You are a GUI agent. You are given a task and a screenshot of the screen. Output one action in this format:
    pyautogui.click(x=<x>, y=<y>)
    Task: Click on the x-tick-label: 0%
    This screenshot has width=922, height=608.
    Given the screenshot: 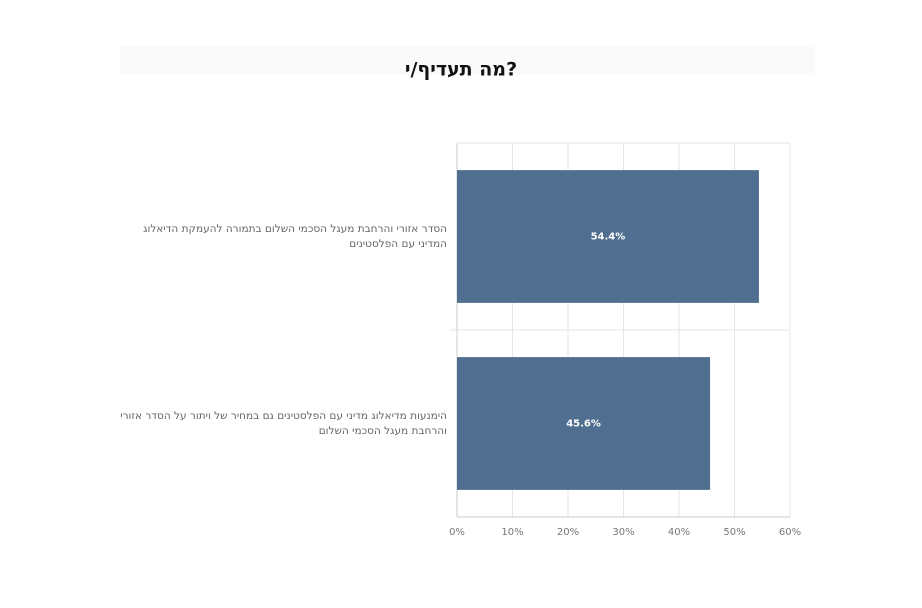 What is the action you would take?
    pyautogui.click(x=457, y=532)
    